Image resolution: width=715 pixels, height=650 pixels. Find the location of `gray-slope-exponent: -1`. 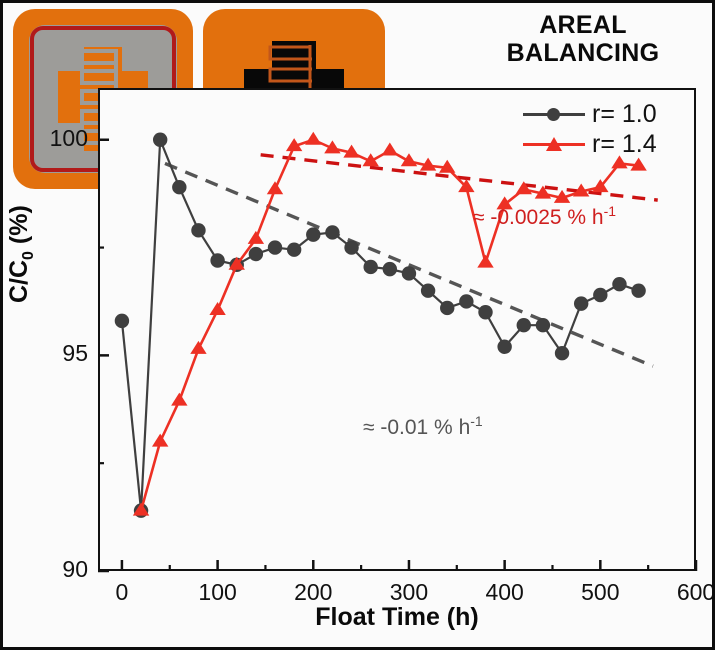

gray-slope-exponent: -1 is located at coordinates (476, 421).